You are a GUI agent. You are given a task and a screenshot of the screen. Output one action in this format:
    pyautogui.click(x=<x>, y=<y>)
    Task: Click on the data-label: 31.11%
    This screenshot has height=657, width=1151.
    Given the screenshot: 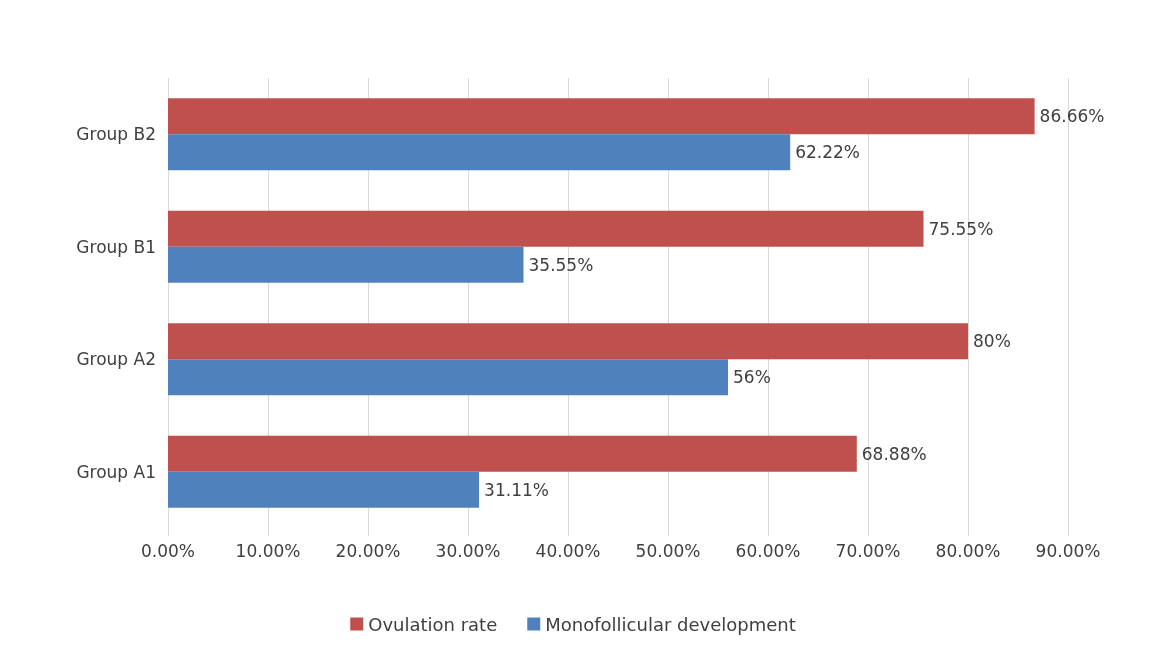 What is the action you would take?
    pyautogui.click(x=516, y=489)
    